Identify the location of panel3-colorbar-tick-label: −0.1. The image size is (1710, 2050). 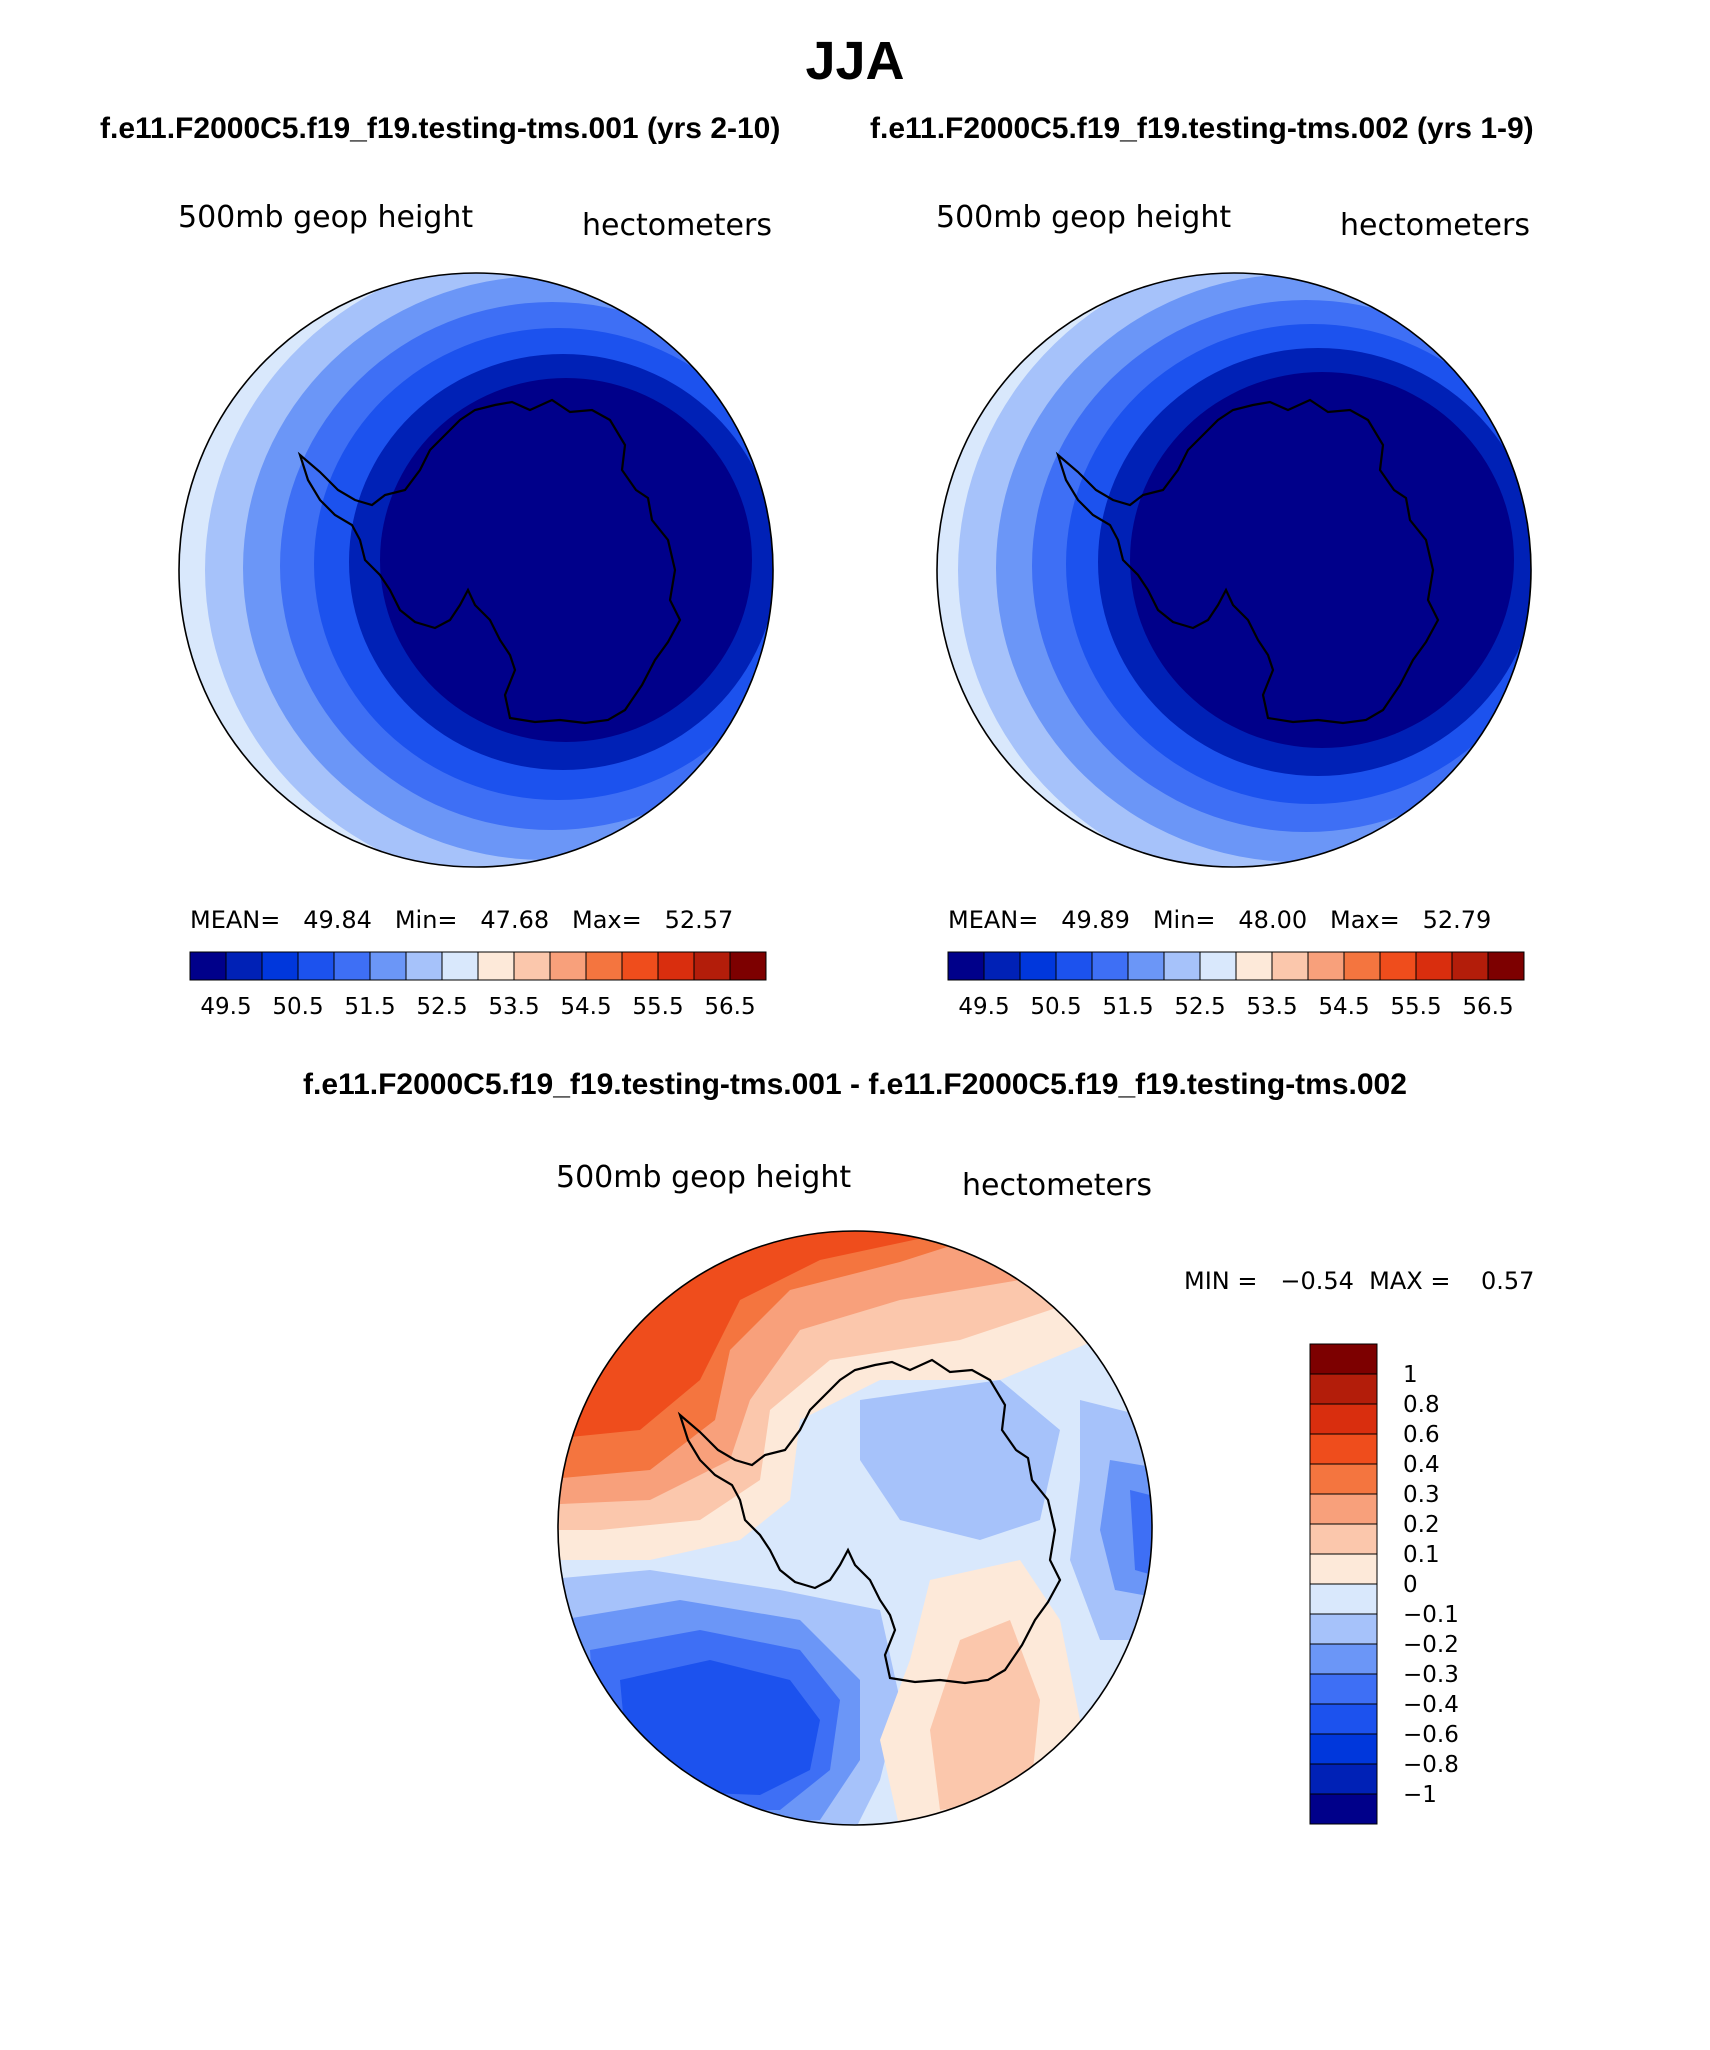
(1431, 1615).